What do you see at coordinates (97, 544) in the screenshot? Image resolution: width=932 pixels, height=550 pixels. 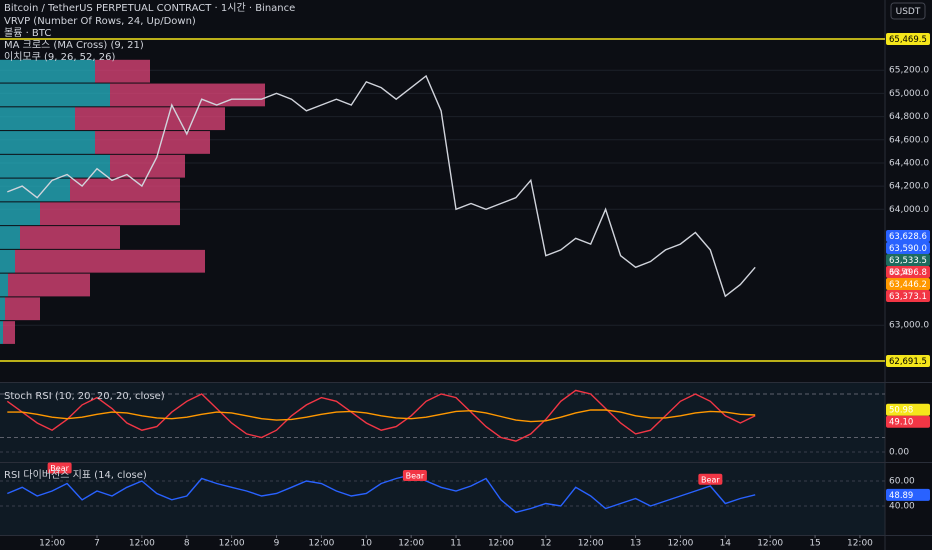 I see `x-tick-label: 7` at bounding box center [97, 544].